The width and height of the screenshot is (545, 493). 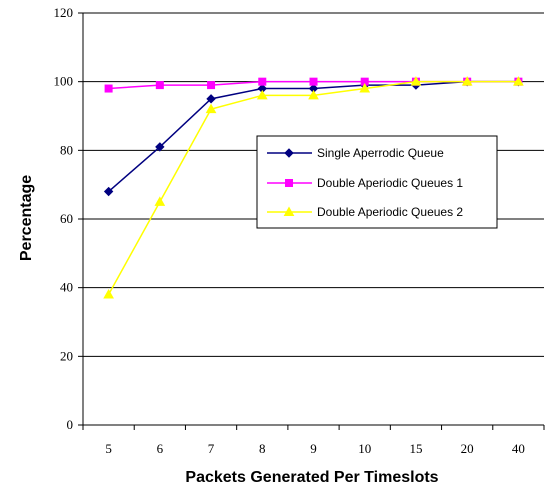 What do you see at coordinates (390, 212) in the screenshot?
I see `legend-label-3: Double Aperiodic Queues 2` at bounding box center [390, 212].